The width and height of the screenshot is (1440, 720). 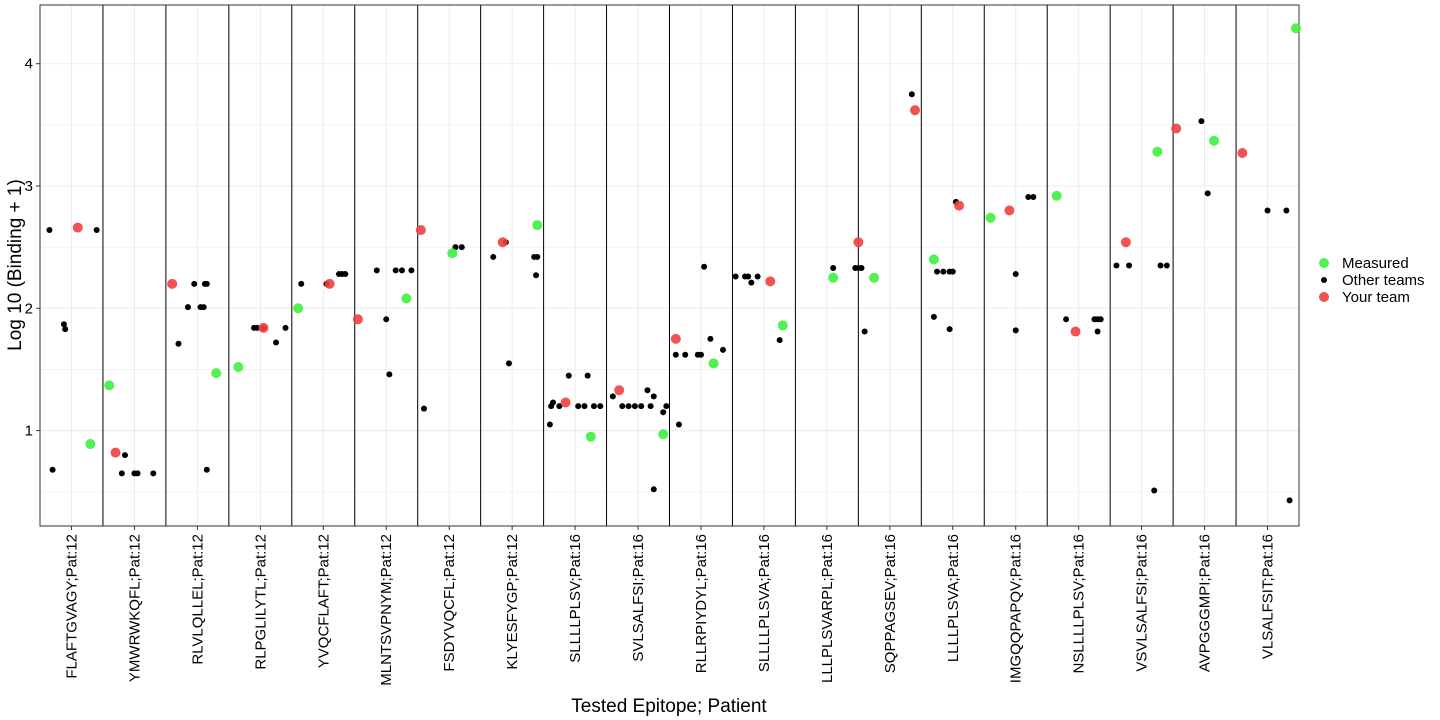 I want to click on y-tick-label: 1, so click(x=29, y=431).